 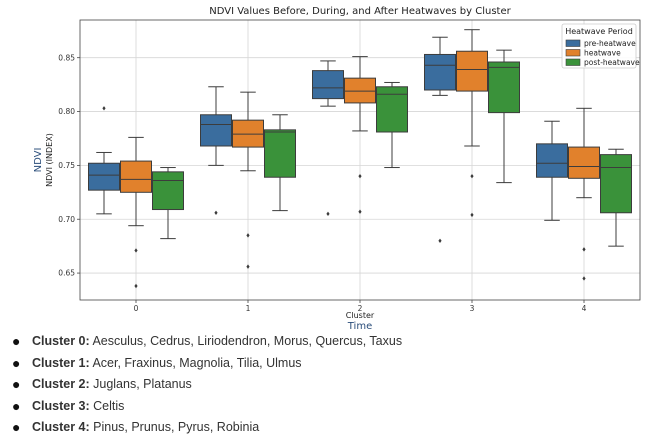 I want to click on cluster-note-text: Juglans, Platanus, so click(x=140, y=384).